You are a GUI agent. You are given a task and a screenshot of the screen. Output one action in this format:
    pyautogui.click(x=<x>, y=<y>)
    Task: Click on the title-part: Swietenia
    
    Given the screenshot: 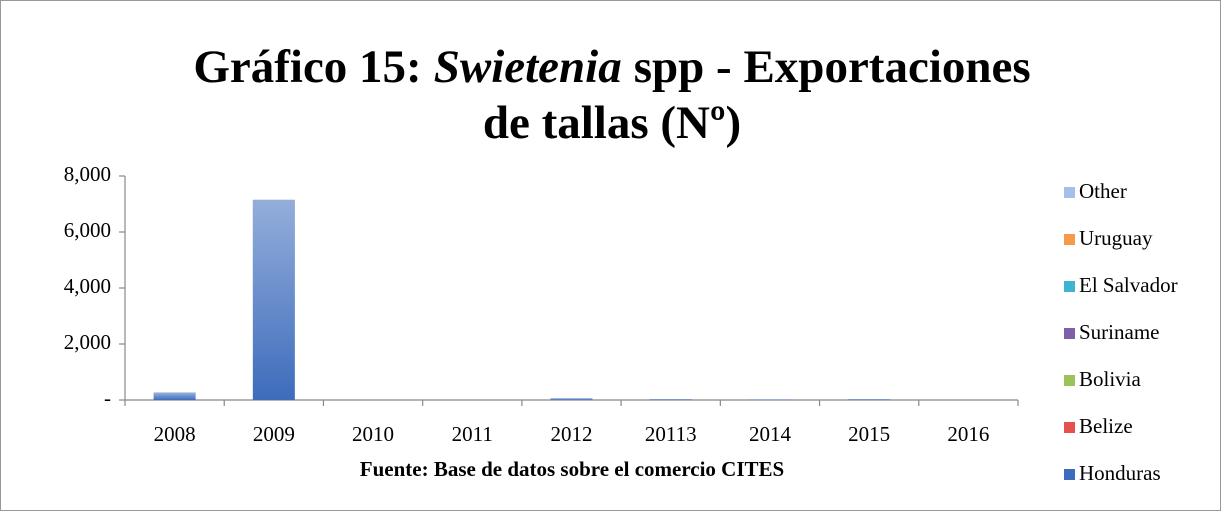 What is the action you would take?
    pyautogui.click(x=528, y=67)
    